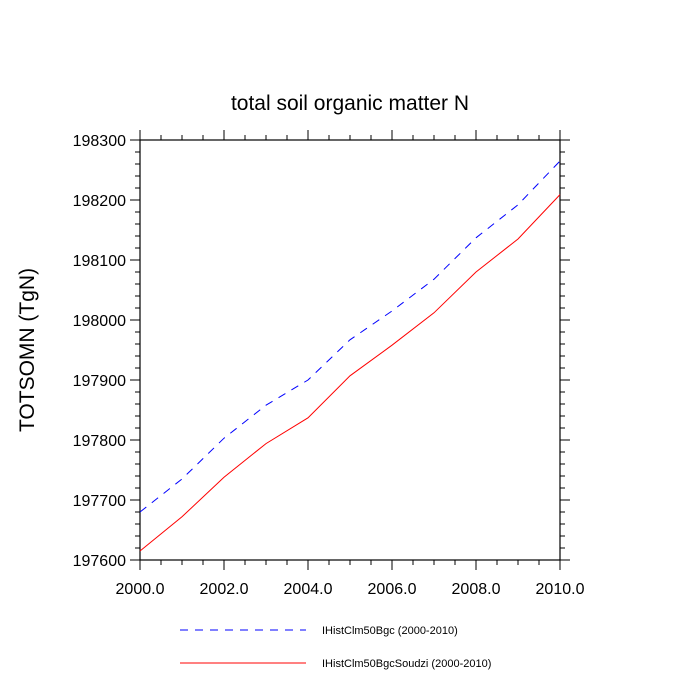  I want to click on chart-title: total soil organic matter N, so click(350, 103).